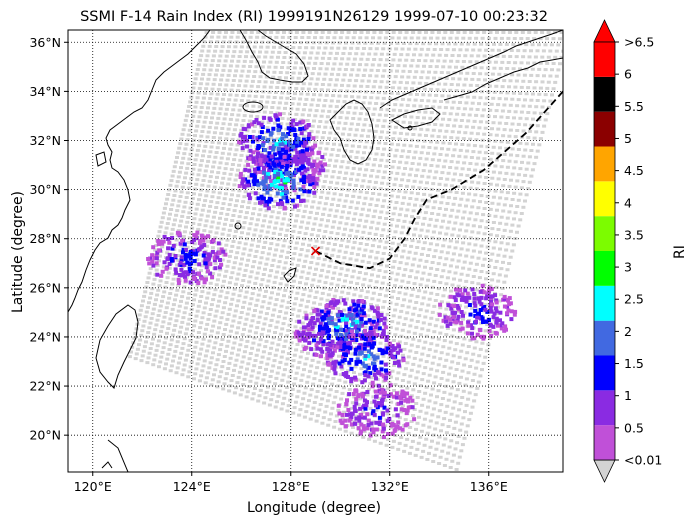  Describe the element at coordinates (45, 140) in the screenshot. I see `y-tick-label: 32°N` at that location.